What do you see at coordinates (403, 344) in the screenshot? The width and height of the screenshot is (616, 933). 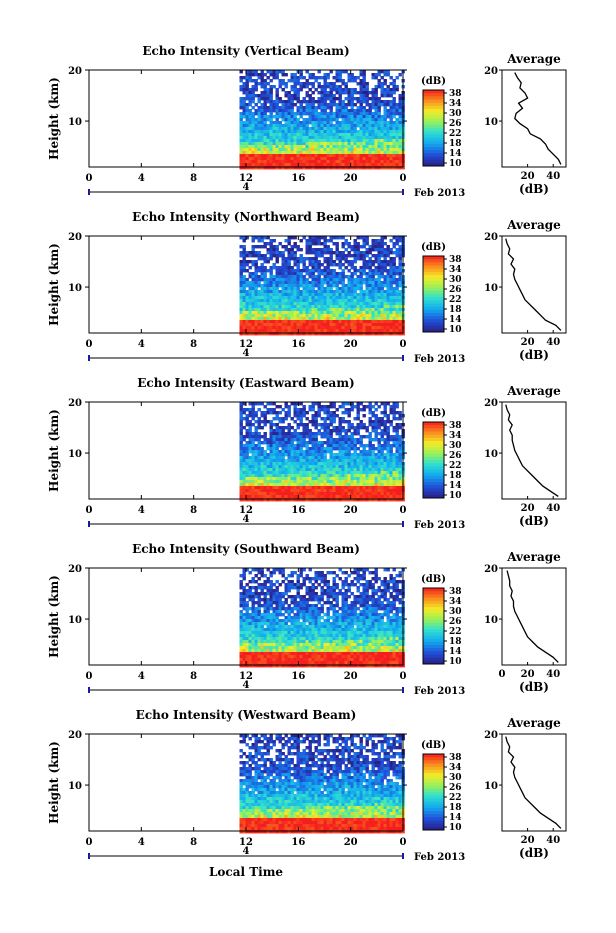 I see `x-tick-label: 0` at bounding box center [403, 344].